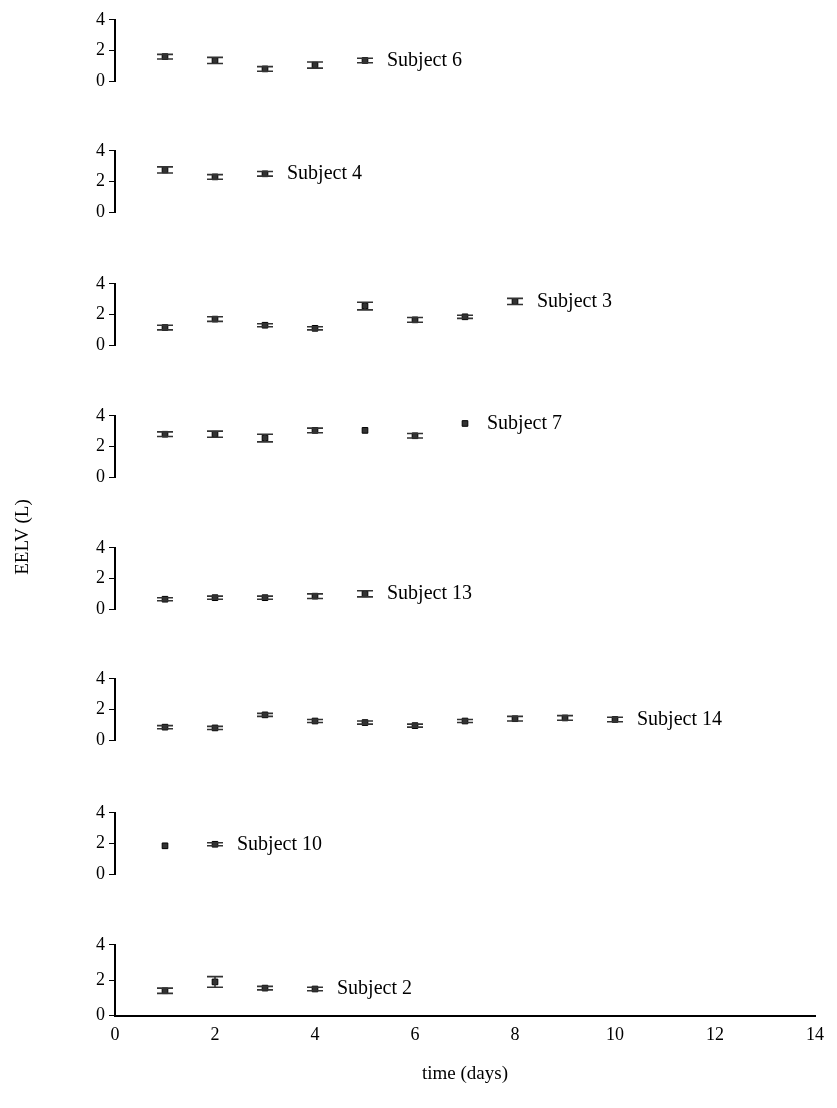 The height and width of the screenshot is (1108, 837). What do you see at coordinates (715, 1034) in the screenshot?
I see `x-tick-label: 12` at bounding box center [715, 1034].